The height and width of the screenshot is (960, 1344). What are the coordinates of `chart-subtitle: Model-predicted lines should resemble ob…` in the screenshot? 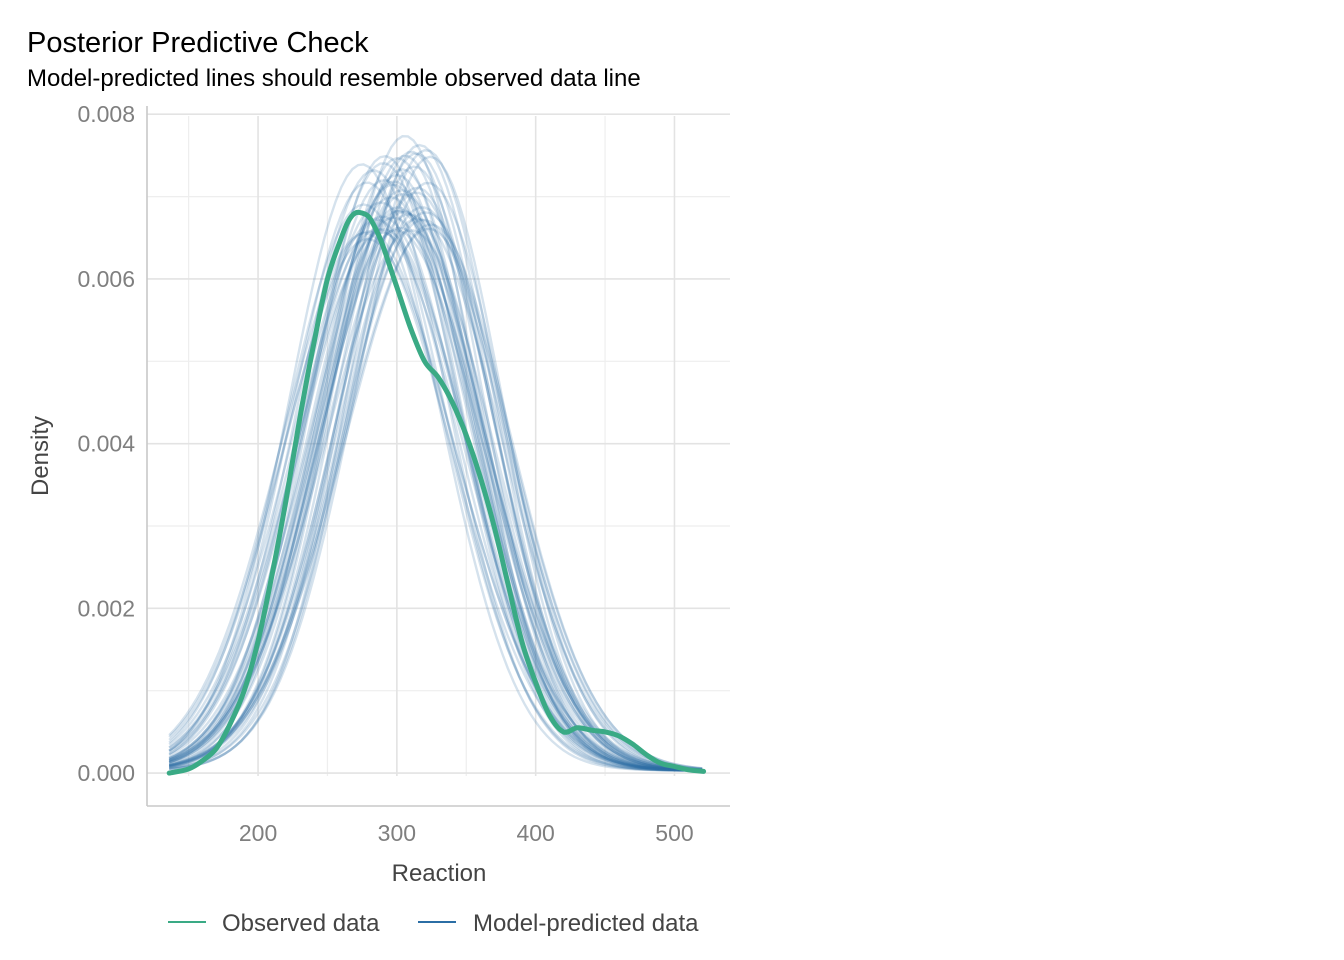 It's located at (334, 78).